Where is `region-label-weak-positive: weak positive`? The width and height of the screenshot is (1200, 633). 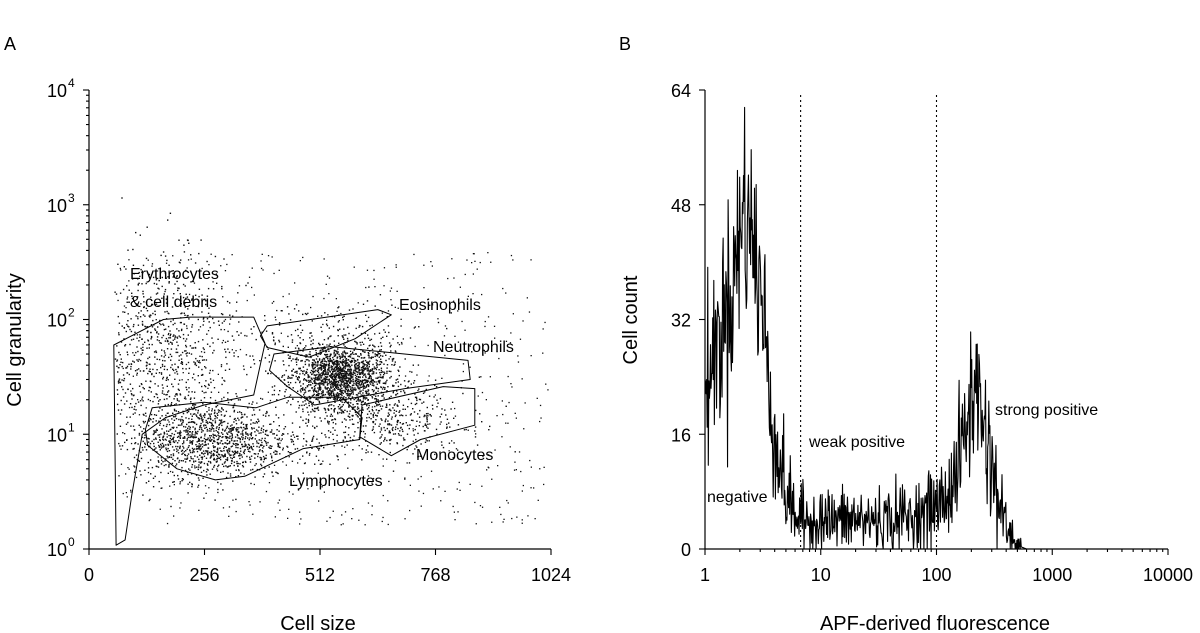
region-label-weak-positive: weak positive is located at coordinates (856, 442).